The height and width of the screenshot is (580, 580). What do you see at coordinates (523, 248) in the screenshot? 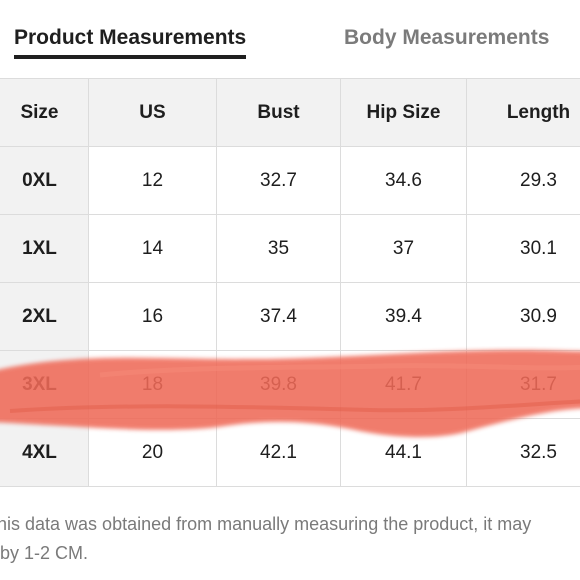
I see `length-cell: 30.1` at bounding box center [523, 248].